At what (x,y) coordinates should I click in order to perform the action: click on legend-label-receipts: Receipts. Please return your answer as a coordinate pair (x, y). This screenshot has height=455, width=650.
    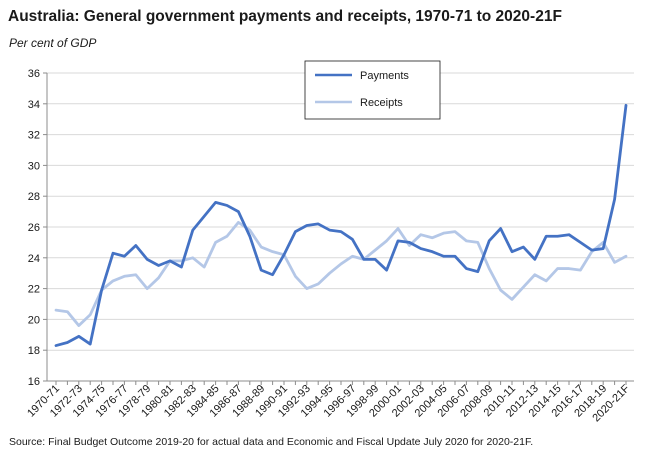
    Looking at the image, I should click on (381, 103).